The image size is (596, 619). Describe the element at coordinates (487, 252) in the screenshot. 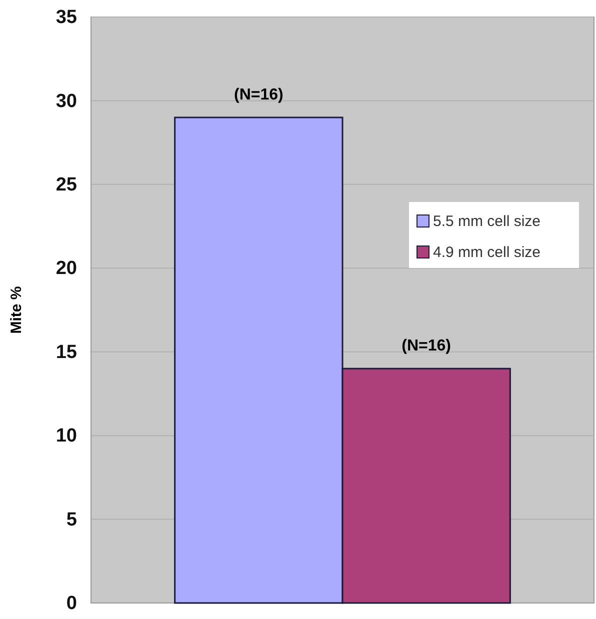

I see `legend-label: 4.9 mm cell size` at that location.